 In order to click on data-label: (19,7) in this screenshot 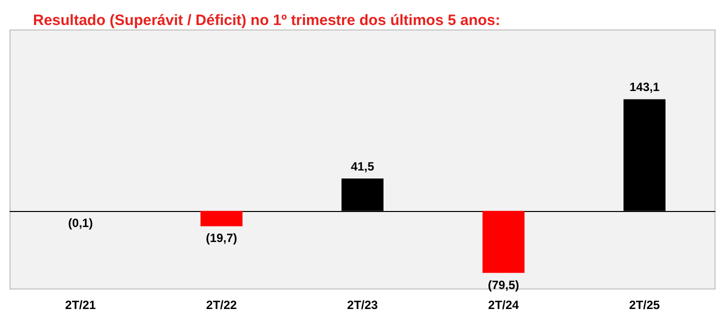, I will do `click(222, 238)`.